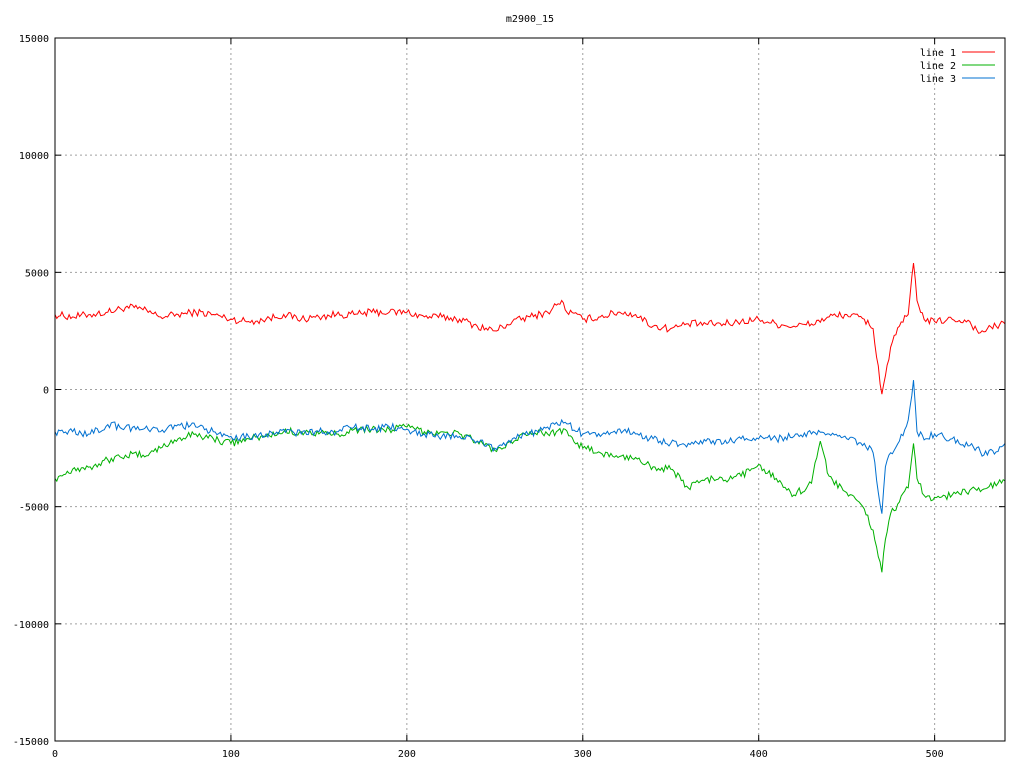 The height and width of the screenshot is (768, 1024). I want to click on legend: line 1 line 2 line 3, so click(957, 66).